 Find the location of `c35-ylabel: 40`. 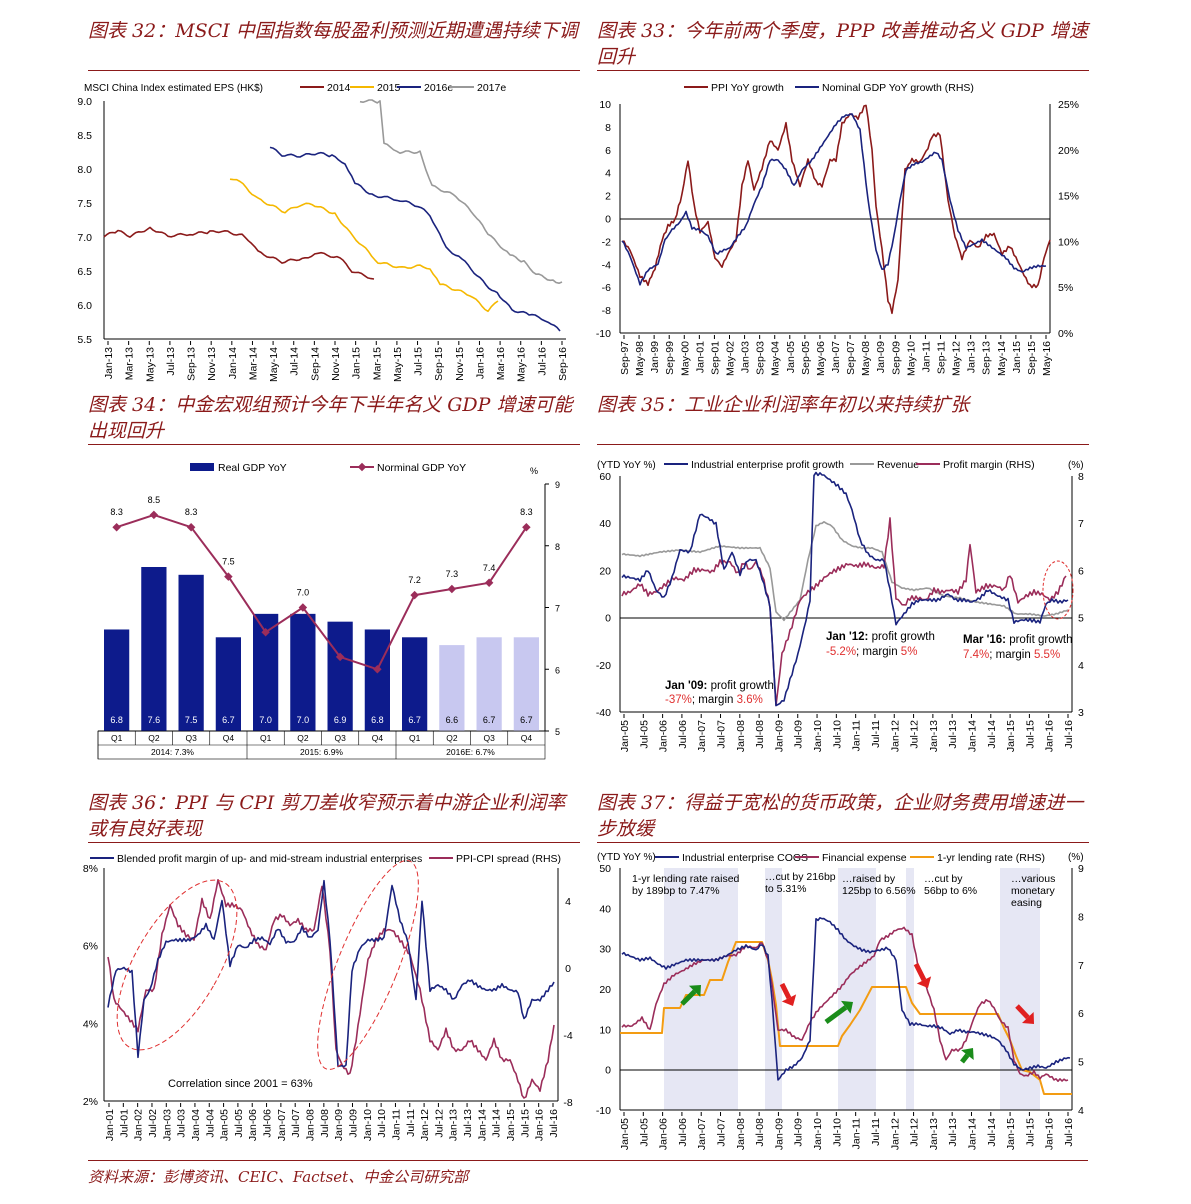

c35-ylabel: 40 is located at coordinates (605, 524).